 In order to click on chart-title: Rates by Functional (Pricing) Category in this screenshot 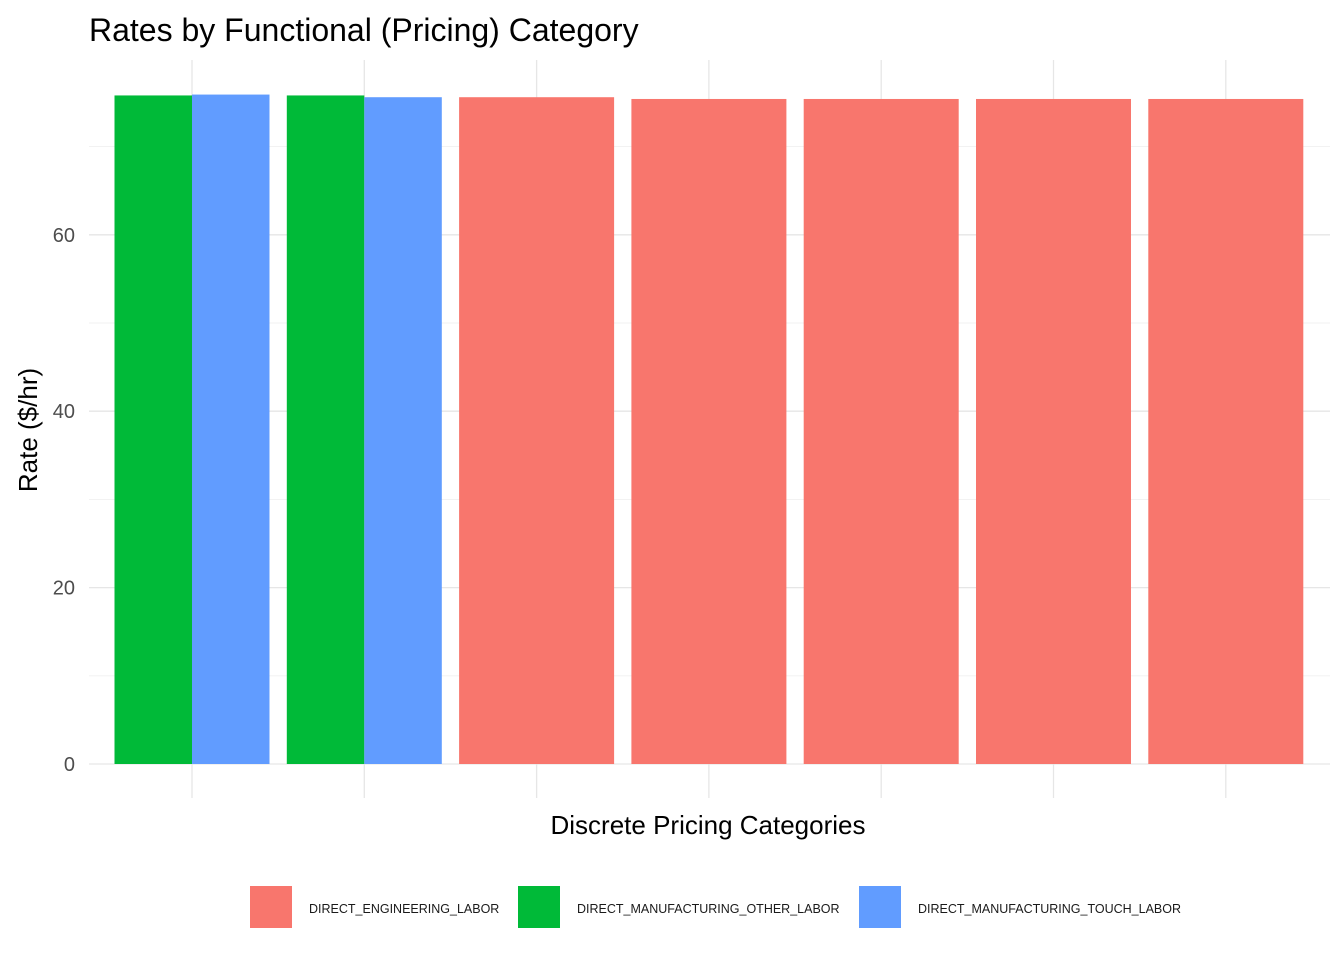, I will do `click(364, 30)`.